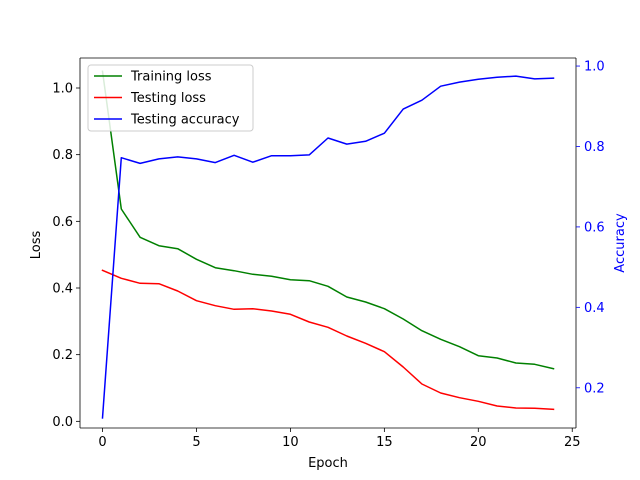 The width and height of the screenshot is (640, 480). I want to click on x-tick-label: 0, so click(102, 442).